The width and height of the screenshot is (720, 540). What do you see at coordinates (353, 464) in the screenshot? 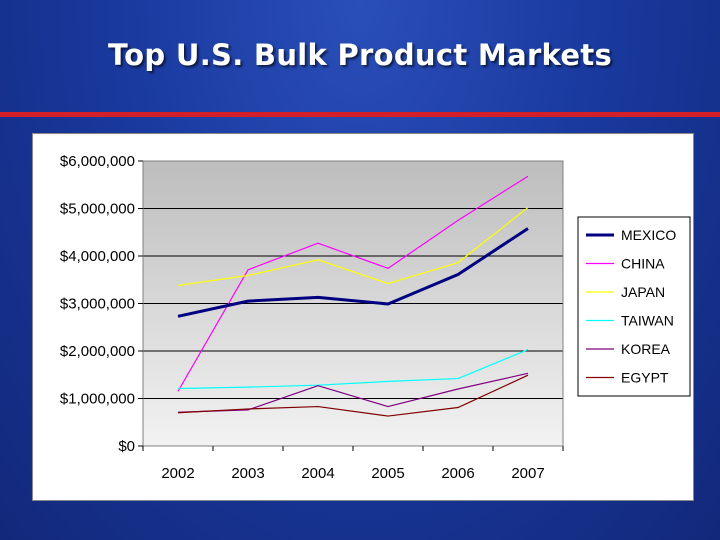
I see `x-axis-ticks: 2002 2003 2004 2005 2006 2007` at bounding box center [353, 464].